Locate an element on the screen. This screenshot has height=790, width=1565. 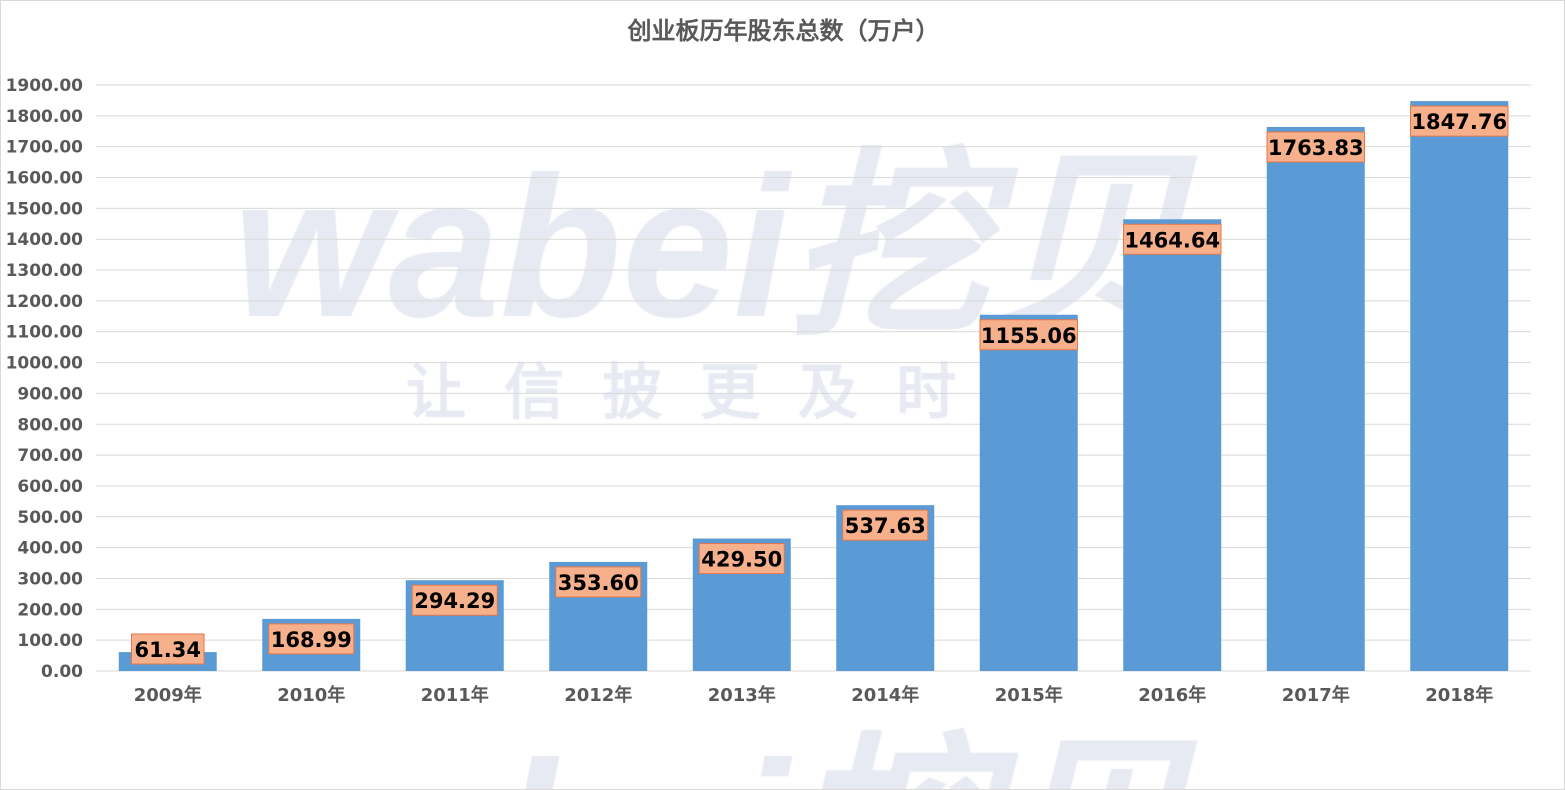
x-tick-label: 2012年 is located at coordinates (598, 695).